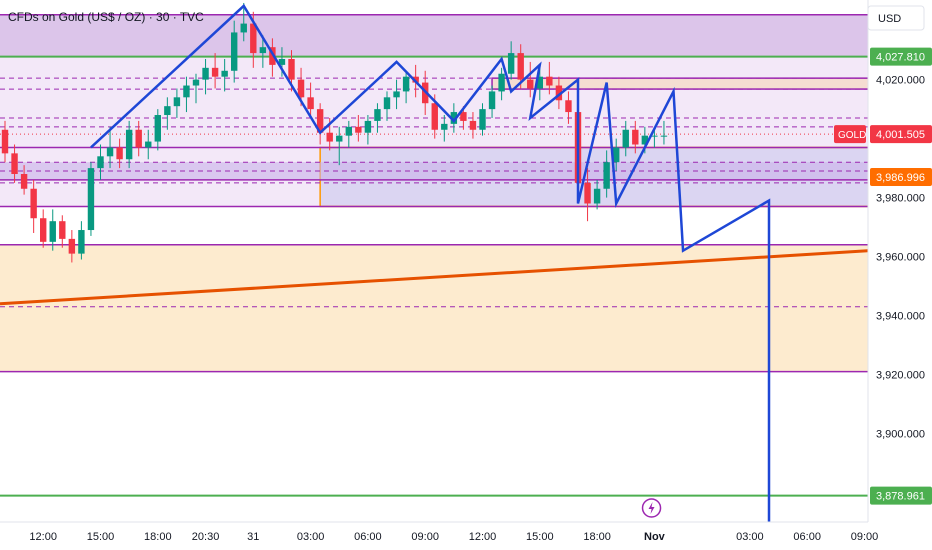 The image size is (932, 550). What do you see at coordinates (889, 19) in the screenshot?
I see `currency-label: USD` at bounding box center [889, 19].